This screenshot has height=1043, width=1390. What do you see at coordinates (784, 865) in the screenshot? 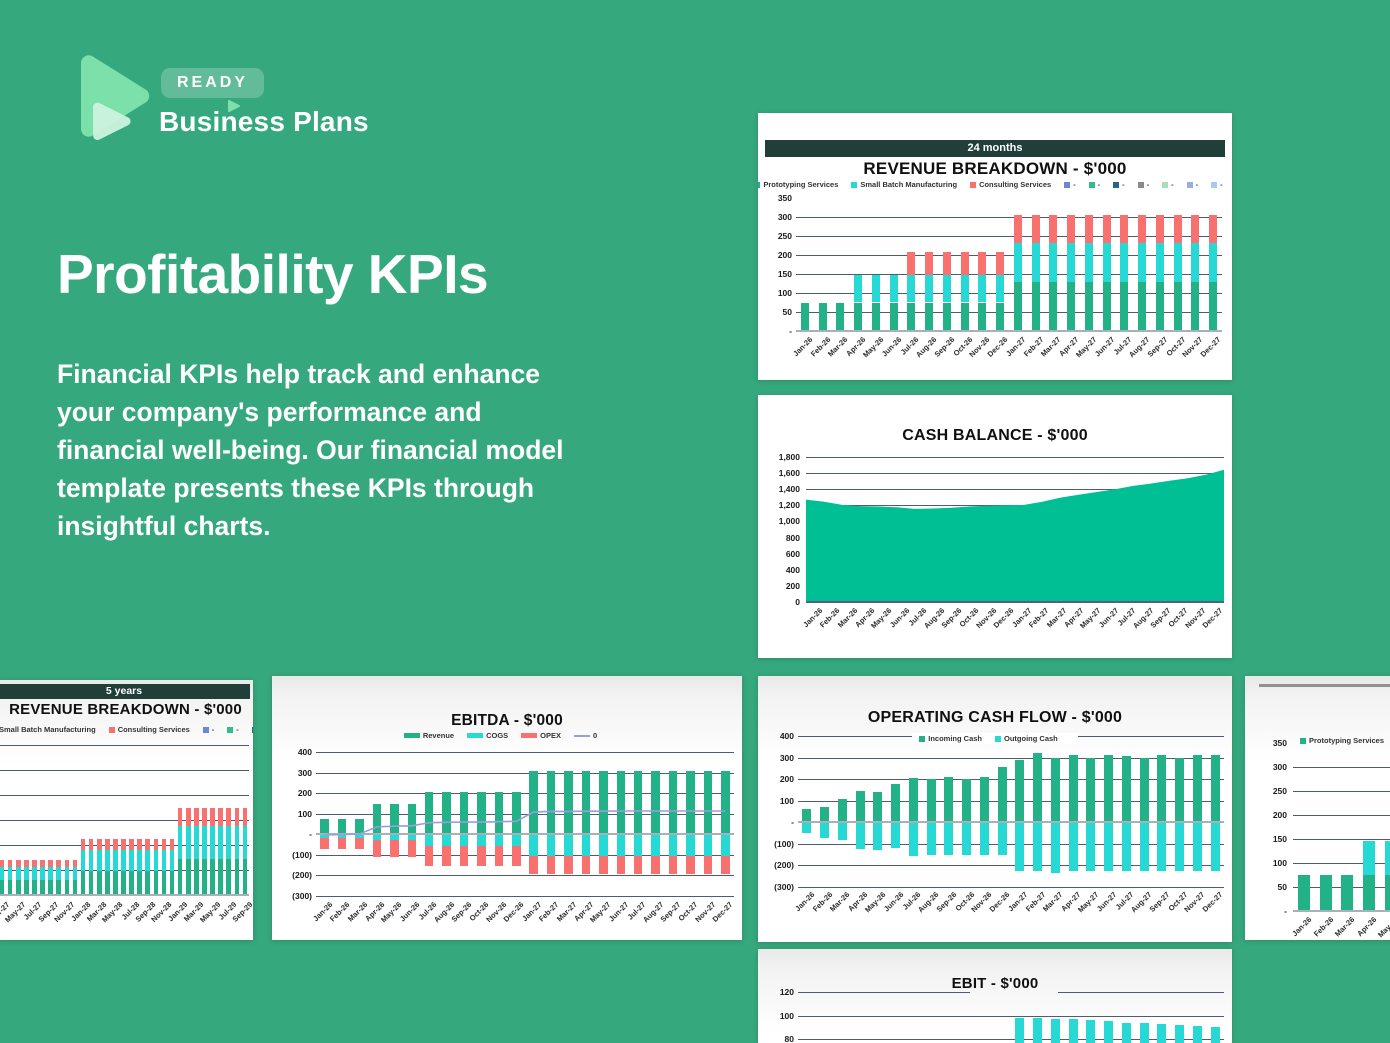
I see `y-axis-tick: (200)` at bounding box center [784, 865].